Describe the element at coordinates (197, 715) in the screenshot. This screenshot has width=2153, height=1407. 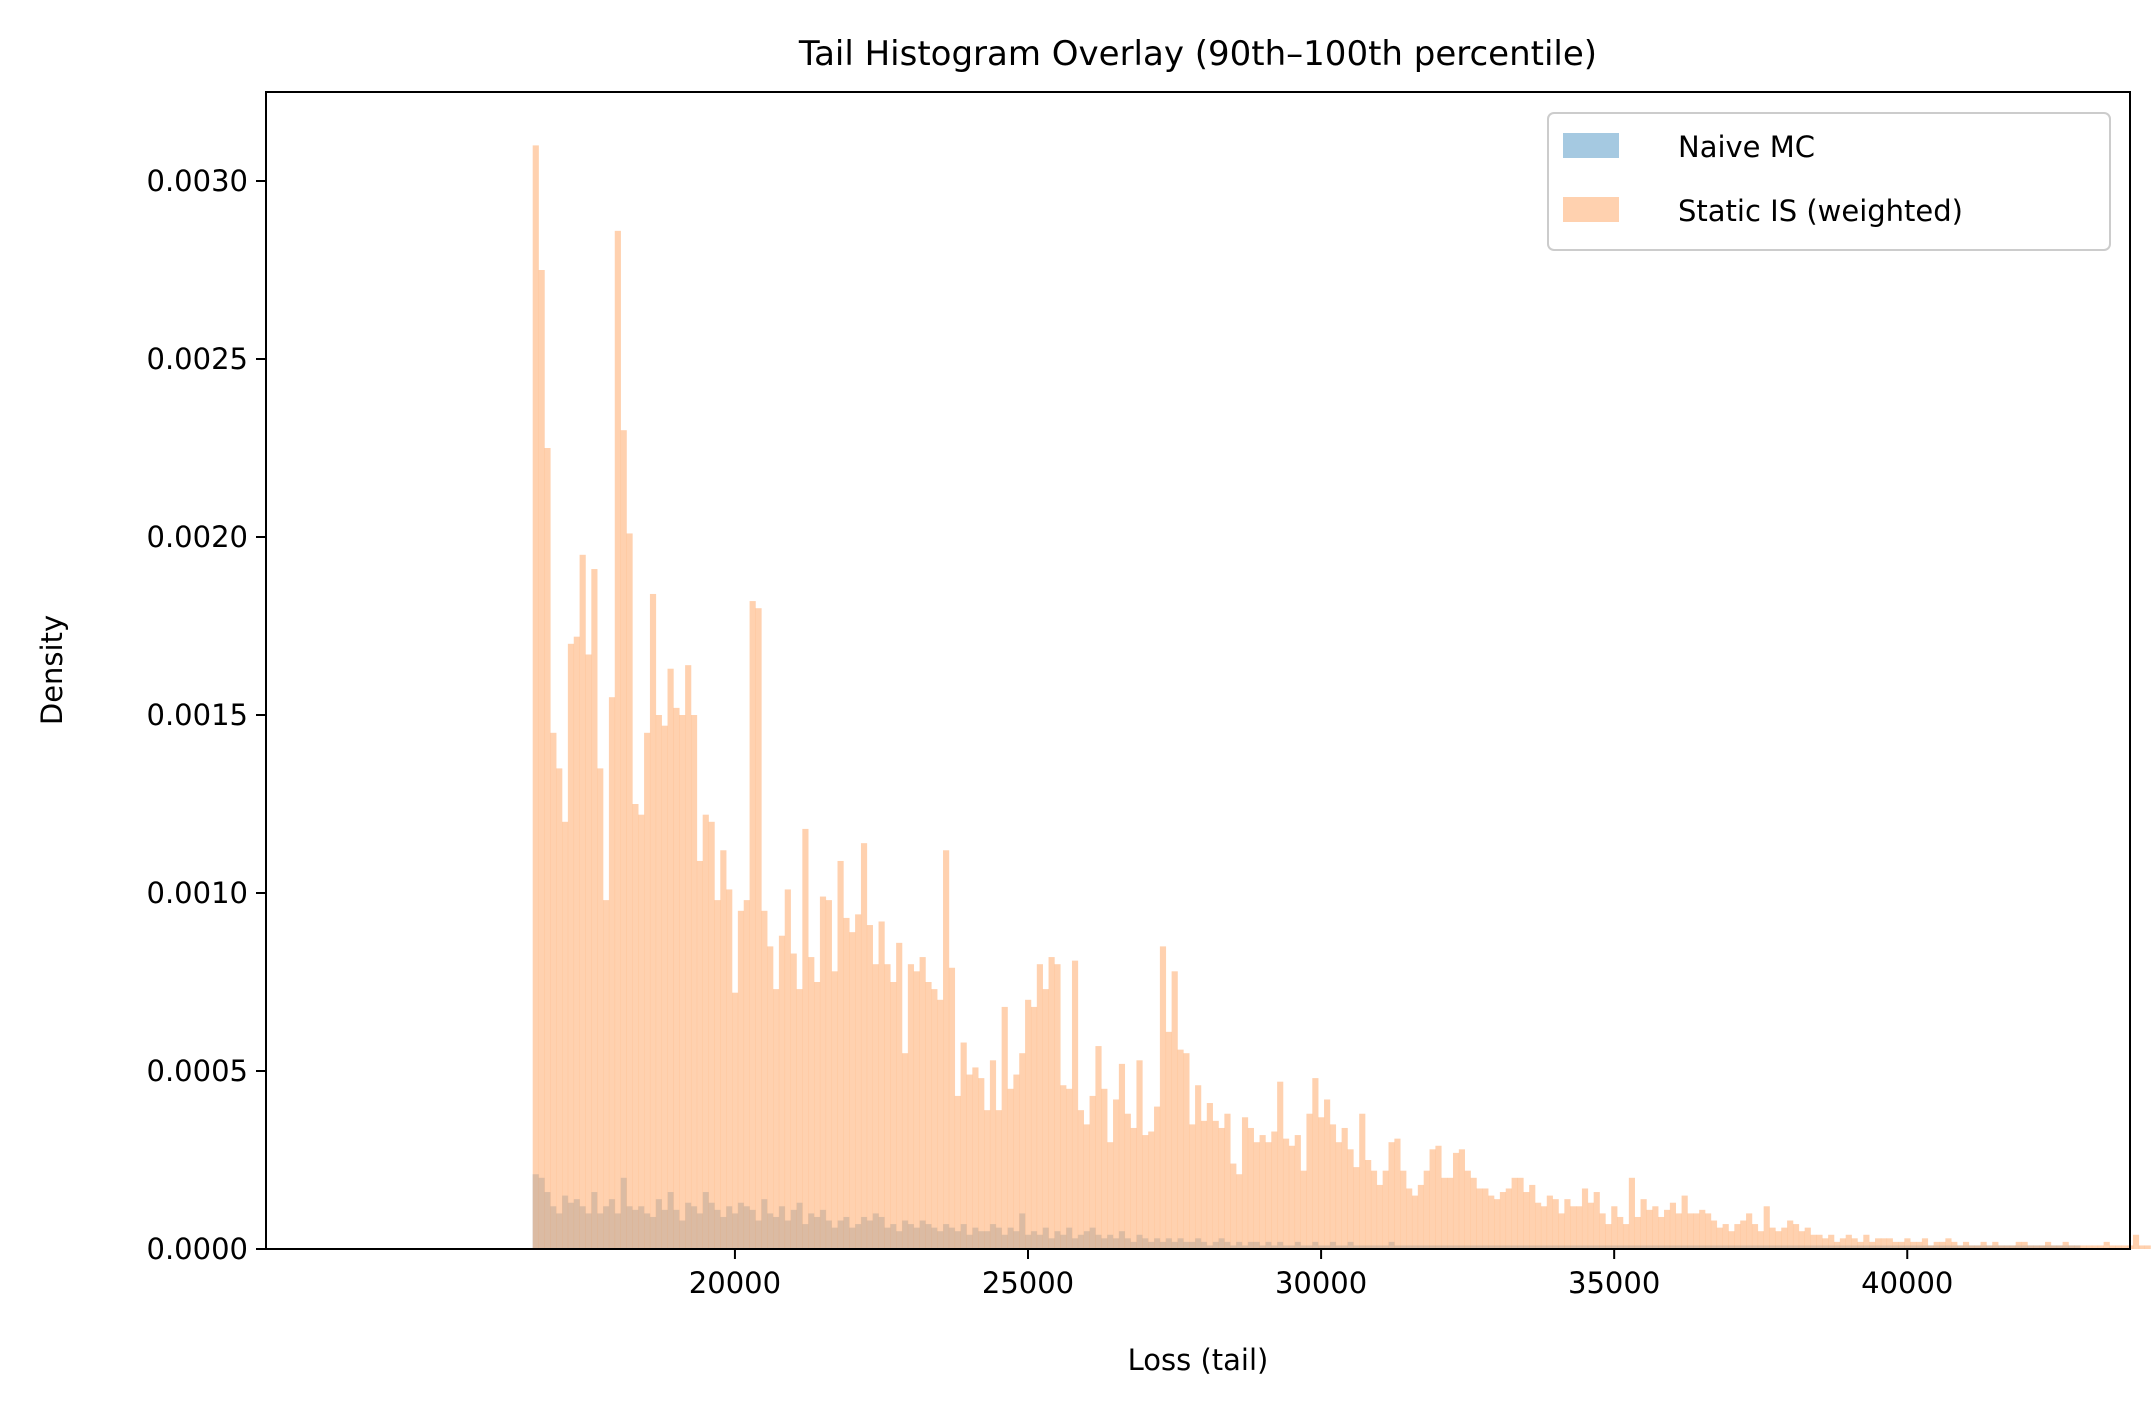
I see `y-tick-label: 0.0015` at that location.